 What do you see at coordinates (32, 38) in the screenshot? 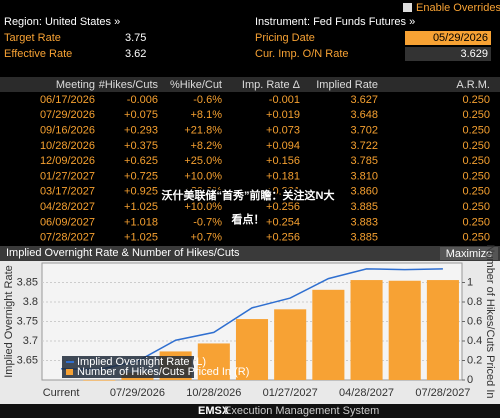
I see `label: Target Rate` at bounding box center [32, 38].